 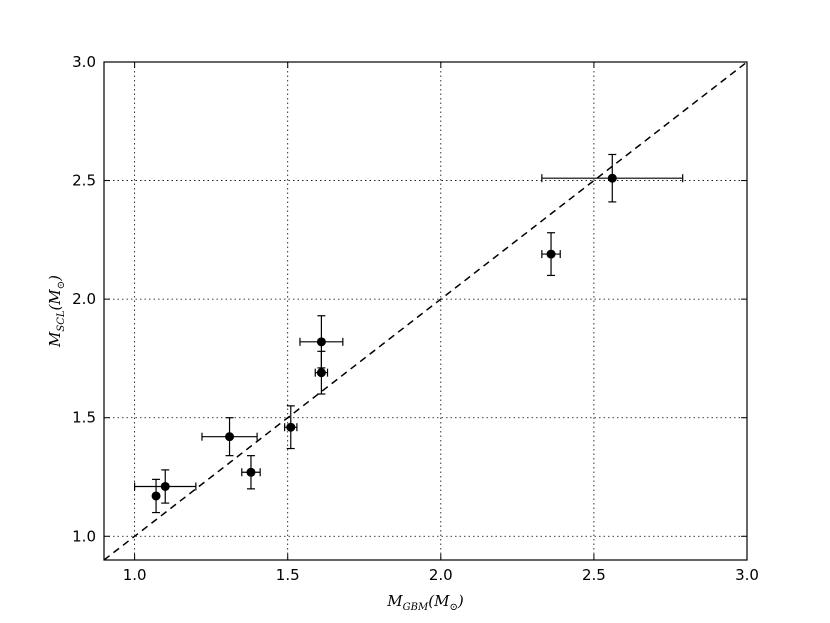 What do you see at coordinates (441, 575) in the screenshot?
I see `x-tick-label: 2.0` at bounding box center [441, 575].